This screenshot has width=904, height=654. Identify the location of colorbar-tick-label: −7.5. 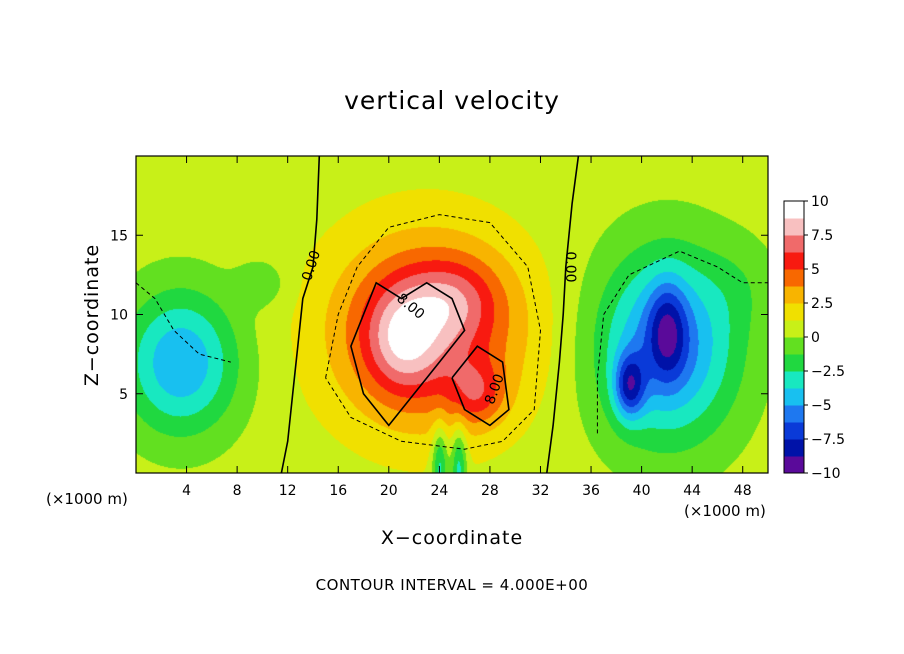
(828, 440).